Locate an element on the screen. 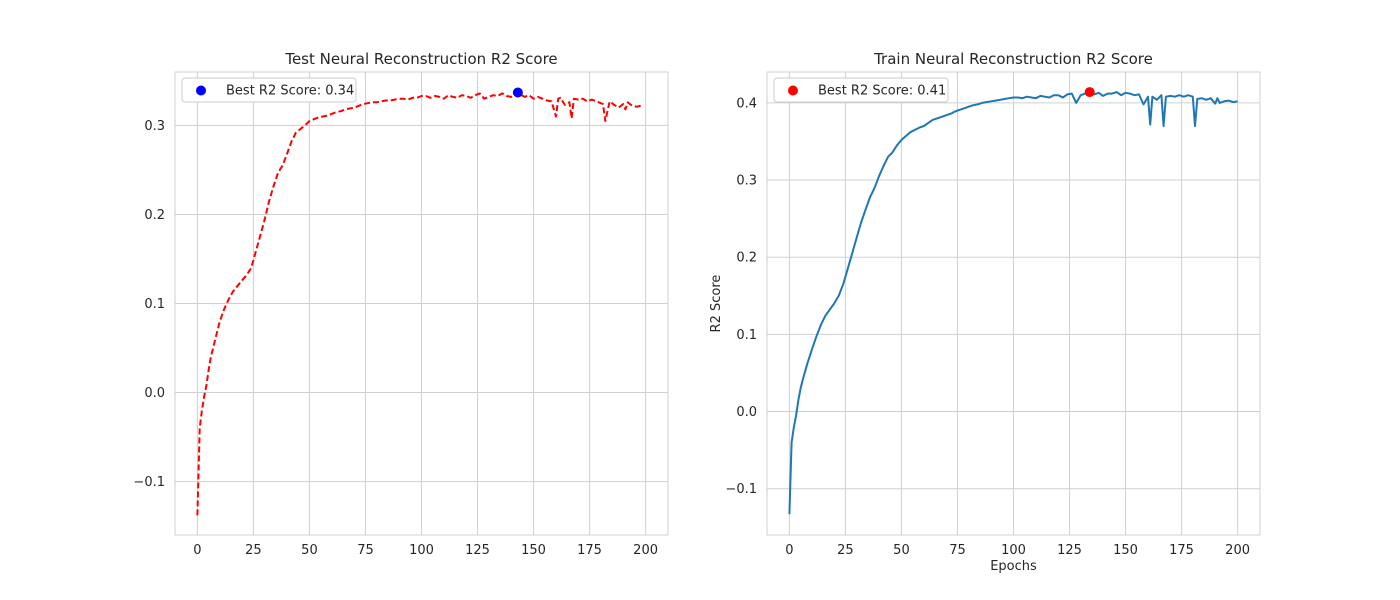 Image resolution: width=1400 pixels, height=600 pixels. test-x-tick-label: 175 is located at coordinates (589, 550).